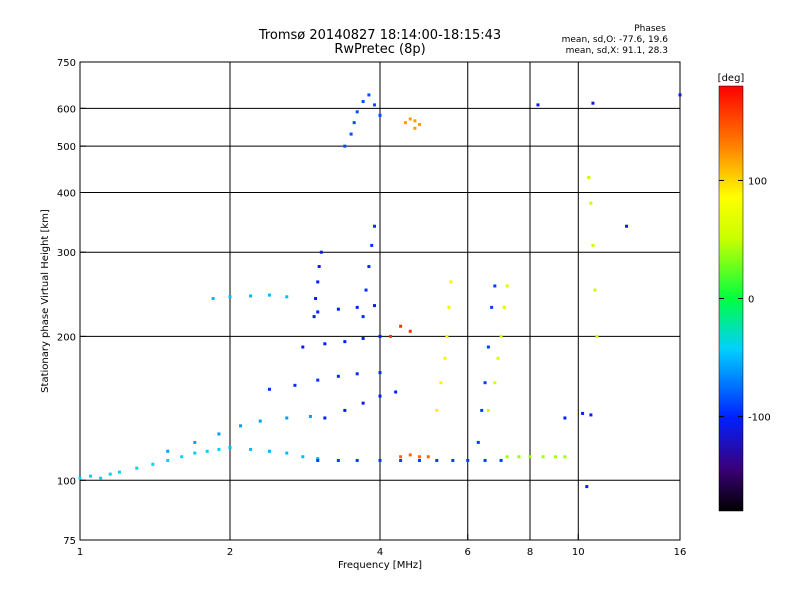  I want to click on x-tick-label: 16, so click(680, 552).